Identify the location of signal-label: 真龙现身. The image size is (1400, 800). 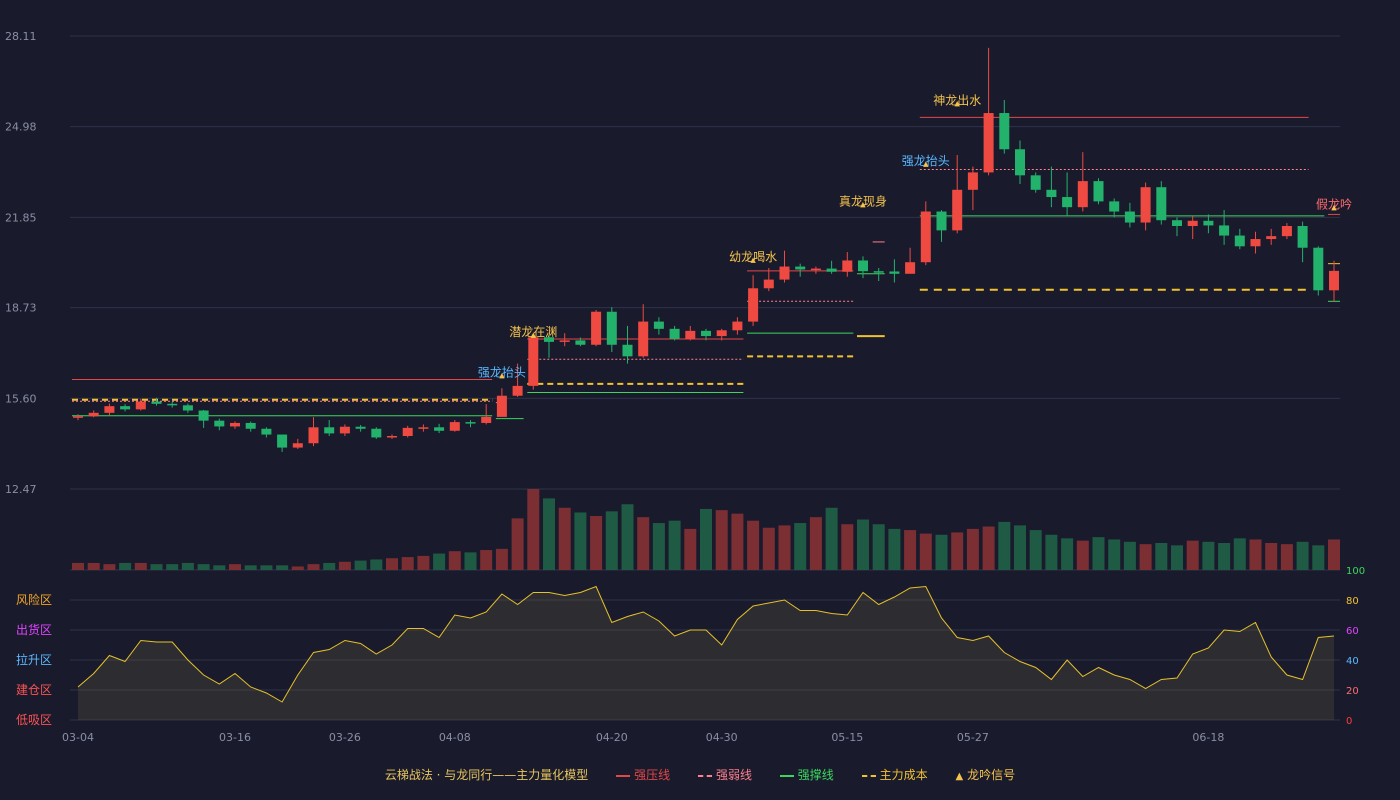
(863, 201).